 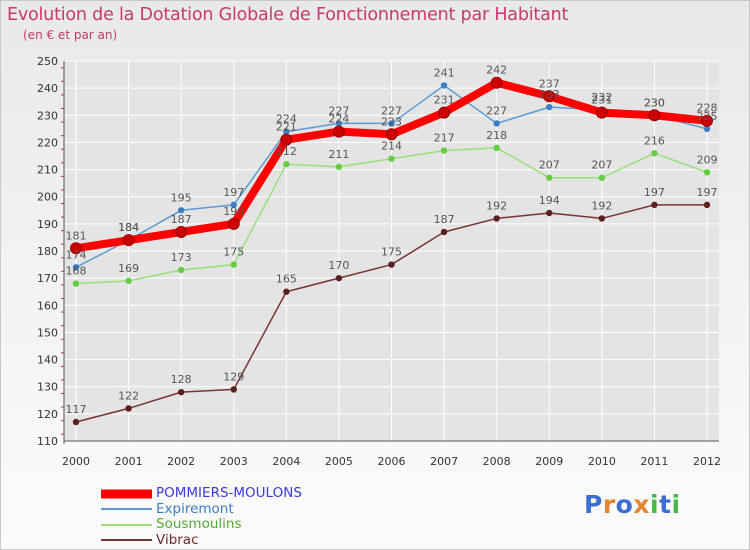 What do you see at coordinates (286, 461) in the screenshot?
I see `x-tick-label: 2004` at bounding box center [286, 461].